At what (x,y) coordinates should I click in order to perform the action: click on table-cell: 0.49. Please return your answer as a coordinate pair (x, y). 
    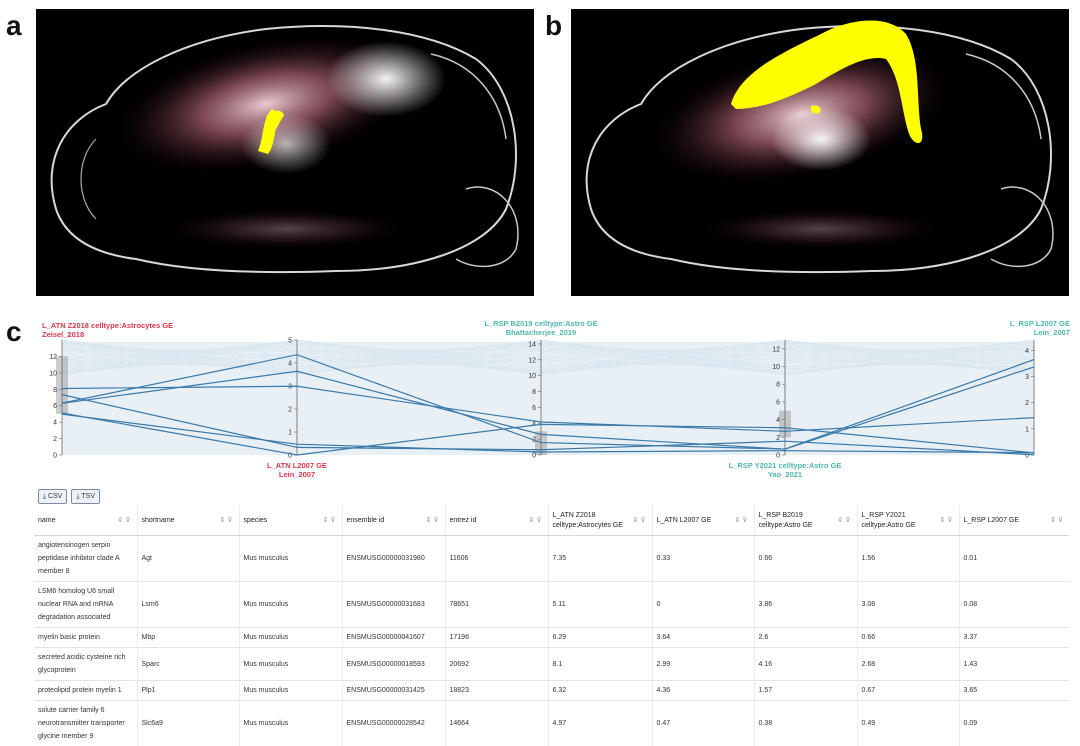
    Looking at the image, I should click on (908, 723).